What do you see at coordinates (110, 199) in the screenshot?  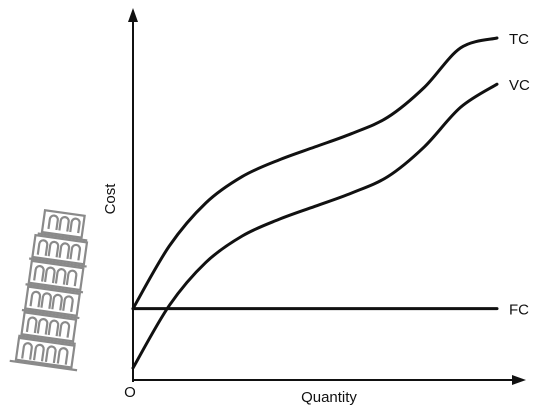 I see `y-axis-label: Cost` at bounding box center [110, 199].